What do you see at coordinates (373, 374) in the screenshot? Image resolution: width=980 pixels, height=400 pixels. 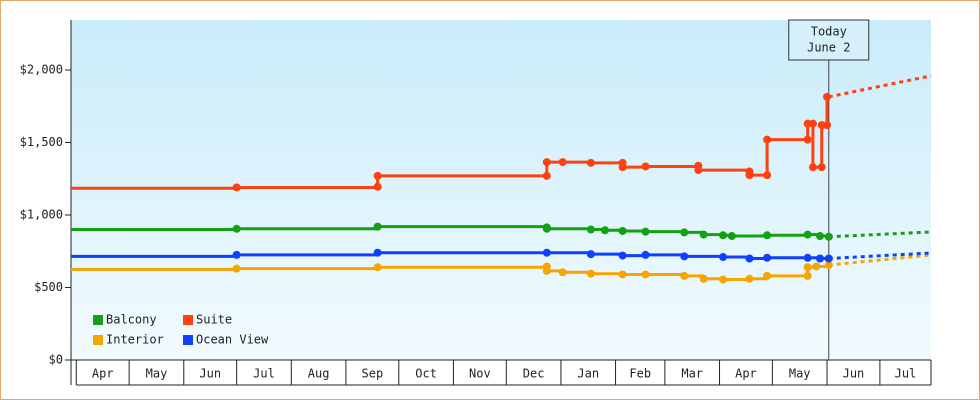 I see `x-tick-label: Sep` at bounding box center [373, 374].